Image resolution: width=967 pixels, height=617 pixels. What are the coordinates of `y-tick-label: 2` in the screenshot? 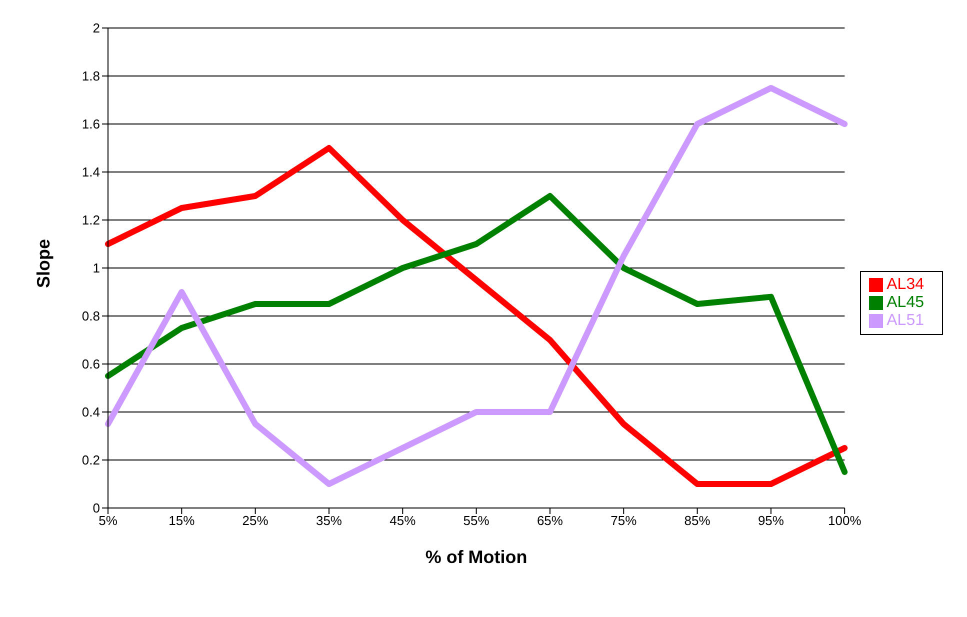 It's located at (96, 28).